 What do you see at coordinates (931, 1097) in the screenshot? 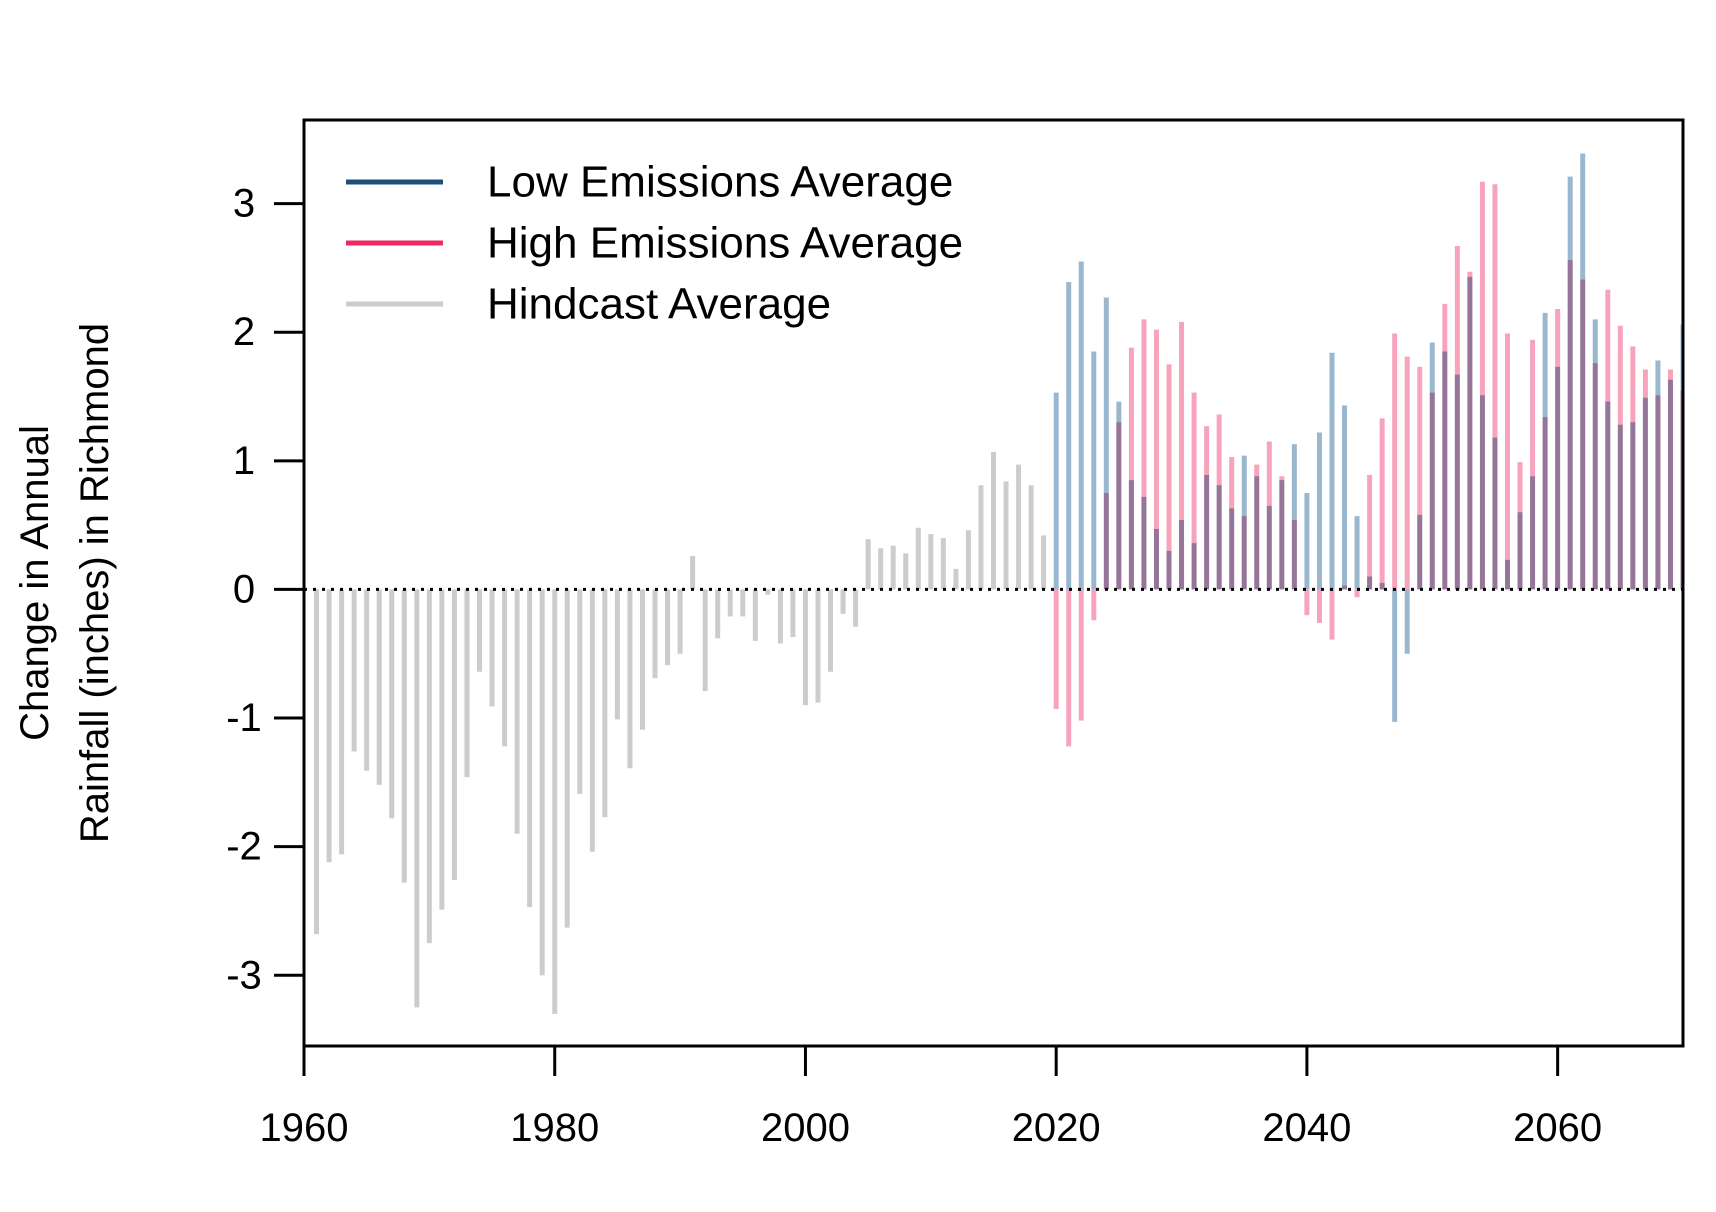
I see `x-axis: 1960 1980 2000 2020 2040 2060` at bounding box center [931, 1097].